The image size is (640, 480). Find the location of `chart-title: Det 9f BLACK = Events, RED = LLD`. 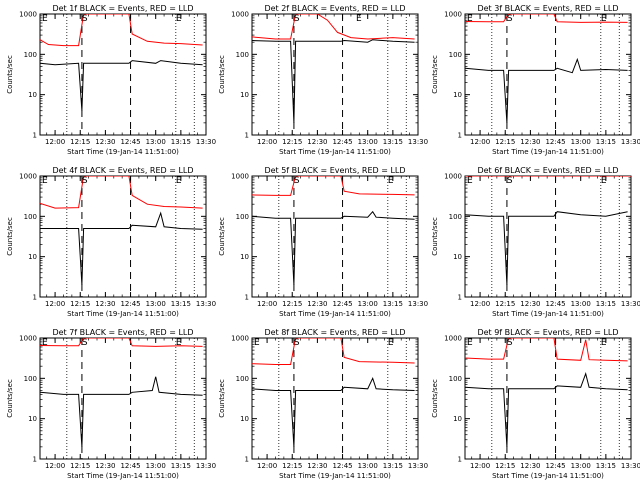

chart-title: Det 9f BLACK = Events, RED = LLD is located at coordinates (547, 332).